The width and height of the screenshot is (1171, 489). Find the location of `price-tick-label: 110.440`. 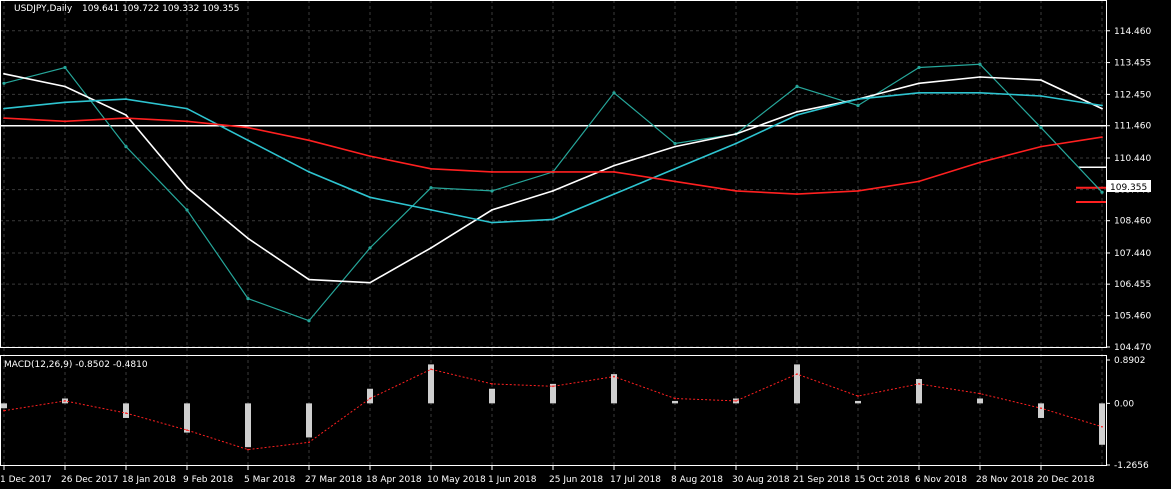

price-tick-label: 110.440 is located at coordinates (1132, 159).